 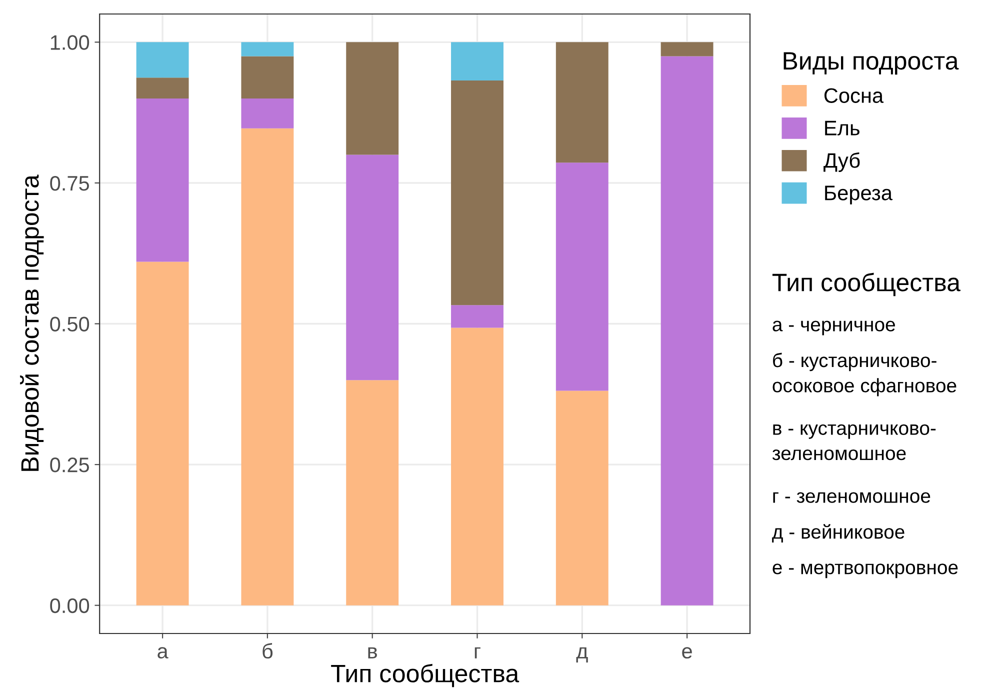 What do you see at coordinates (267, 651) in the screenshot?
I see `x-tick-label: б` at bounding box center [267, 651].